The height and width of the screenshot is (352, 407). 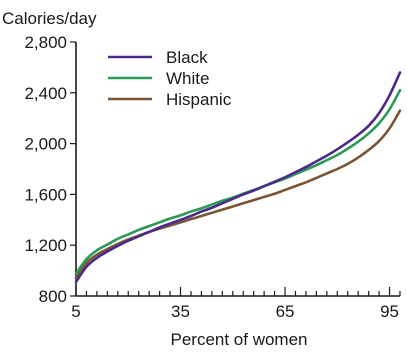 I want to click on legend-label-black: Black, so click(x=187, y=57).